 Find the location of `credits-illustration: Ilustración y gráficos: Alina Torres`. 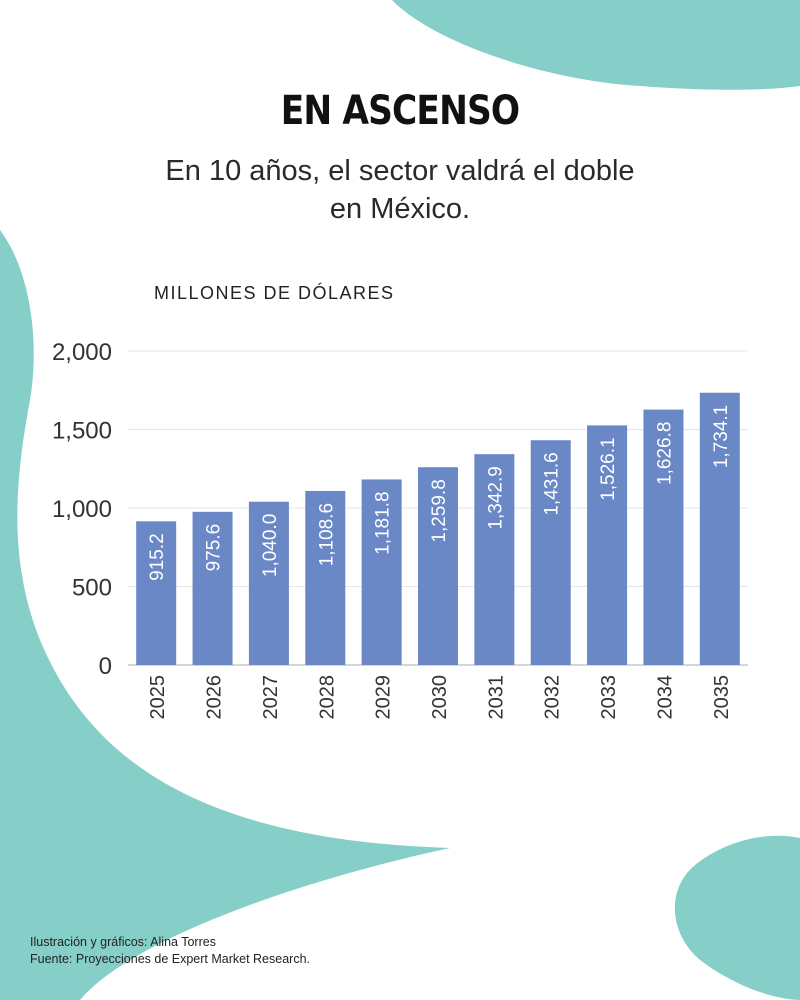

credits-illustration: Ilustración y gráficos: Alina Torres is located at coordinates (123, 942).